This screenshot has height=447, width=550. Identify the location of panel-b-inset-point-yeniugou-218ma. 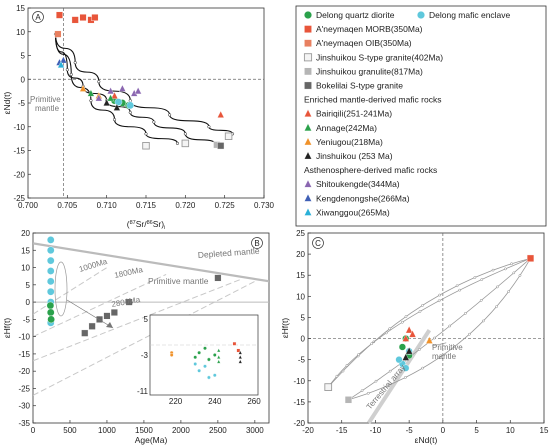
(171, 355).